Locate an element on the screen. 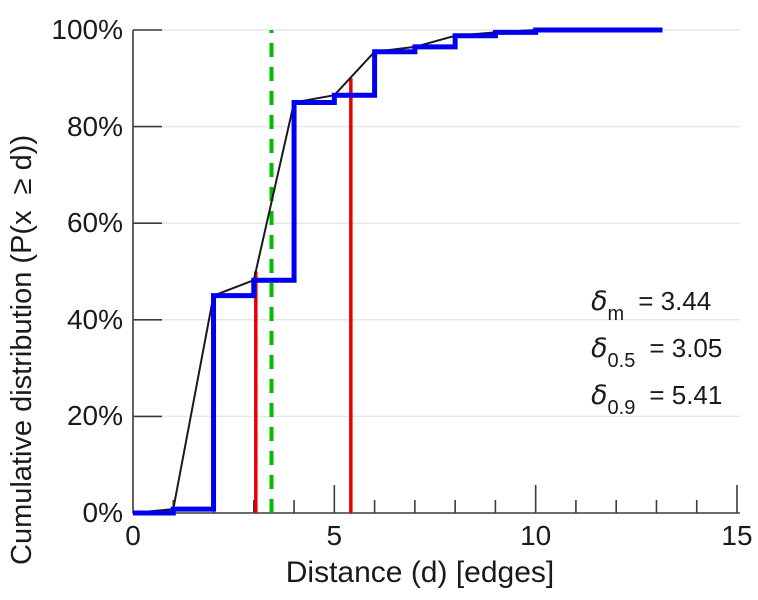 The height and width of the screenshot is (600, 758). delta-subscript: 0.9 is located at coordinates (621, 408).